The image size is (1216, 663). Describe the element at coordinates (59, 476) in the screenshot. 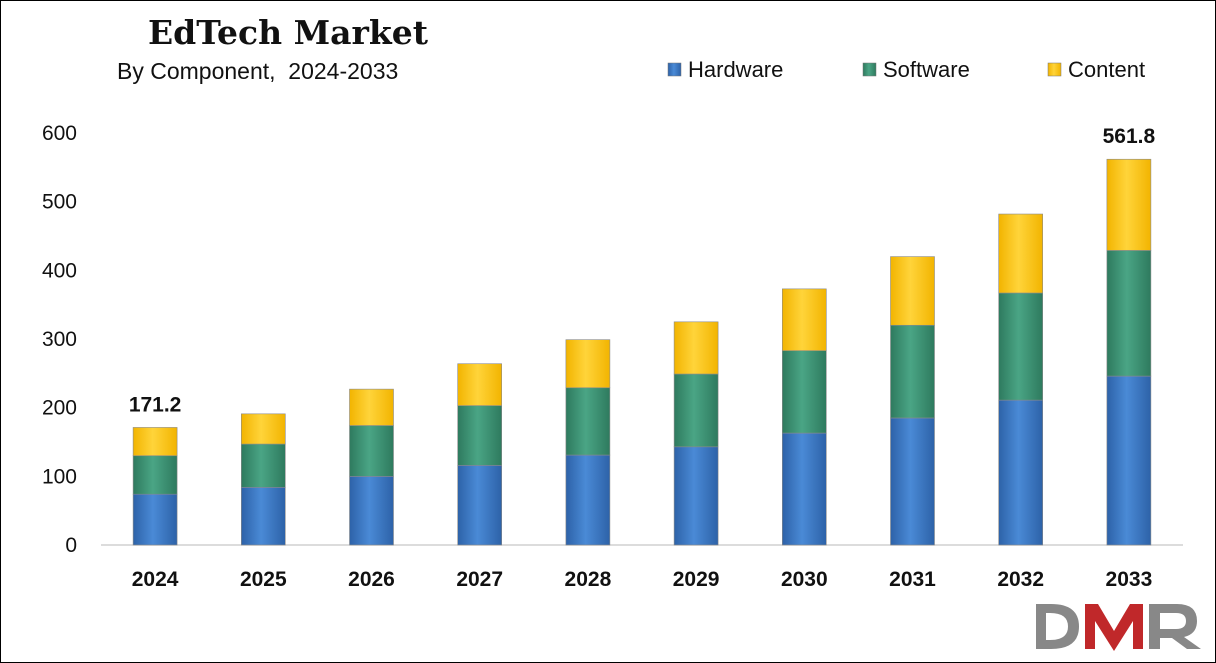

I see `y-tick-label: 100` at that location.